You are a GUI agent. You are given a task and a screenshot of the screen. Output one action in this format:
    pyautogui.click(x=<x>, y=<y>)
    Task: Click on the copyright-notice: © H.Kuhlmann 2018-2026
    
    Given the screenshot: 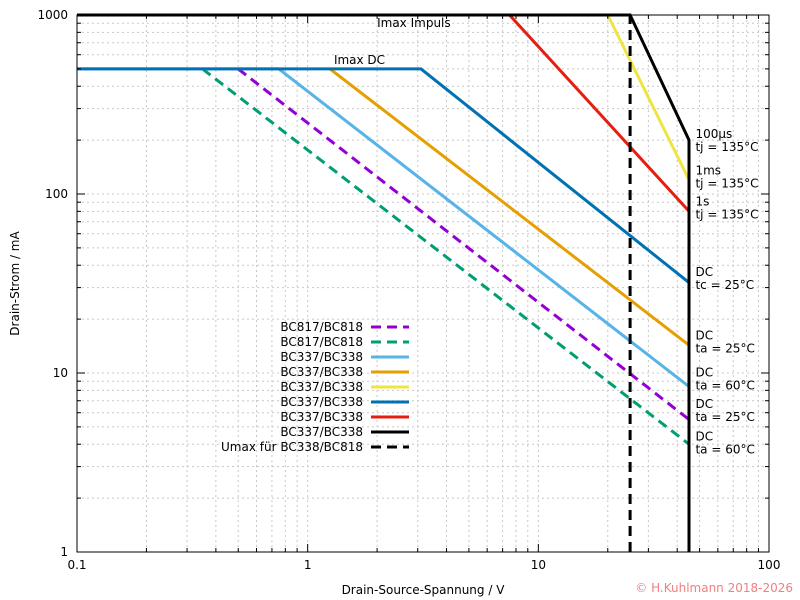 What is the action you would take?
    pyautogui.click(x=714, y=588)
    